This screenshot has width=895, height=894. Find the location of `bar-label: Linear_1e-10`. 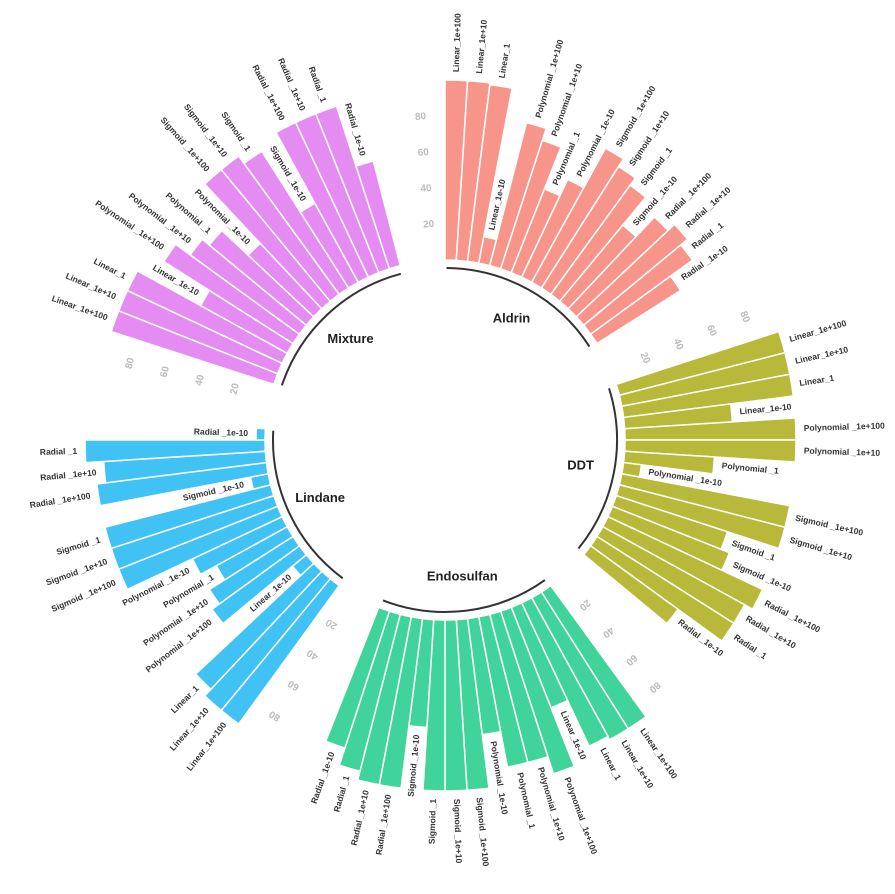

bar-label: Linear_1e-10 is located at coordinates (765, 409).